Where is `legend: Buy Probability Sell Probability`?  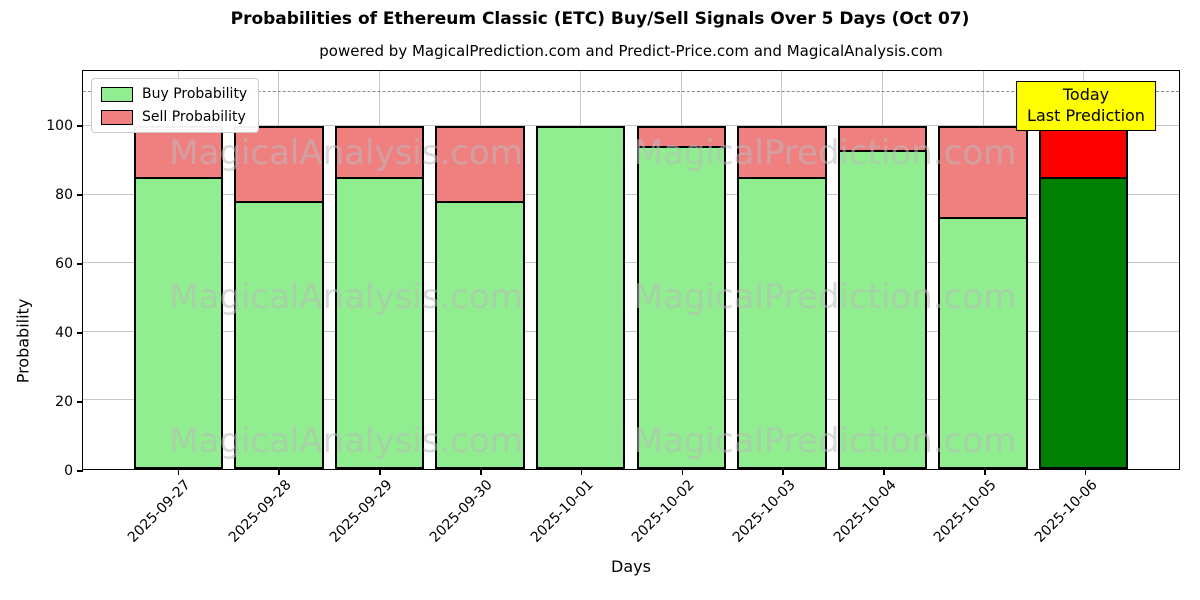 legend: Buy Probability Sell Probability is located at coordinates (175, 105).